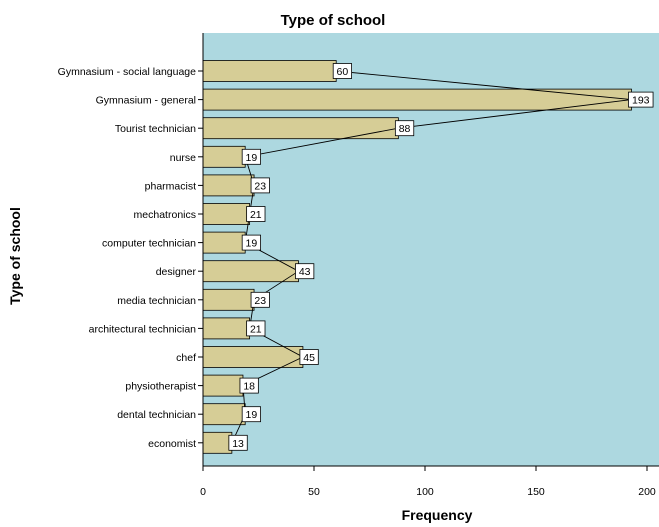  I want to click on x-tick-label: 50, so click(314, 492).